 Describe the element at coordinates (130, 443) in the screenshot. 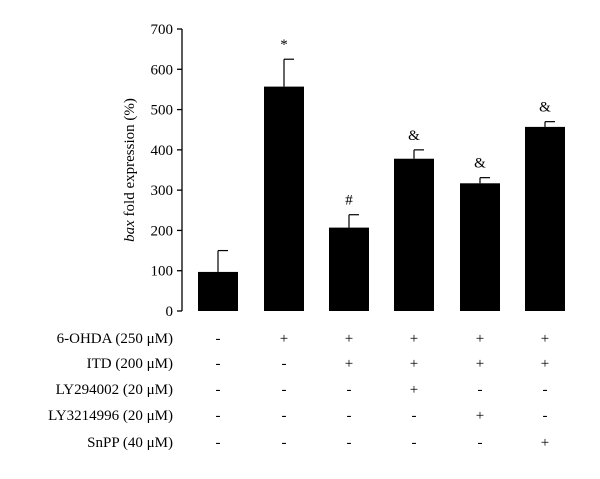

I see `treatment-row-label: SnPP (40 μM)` at that location.